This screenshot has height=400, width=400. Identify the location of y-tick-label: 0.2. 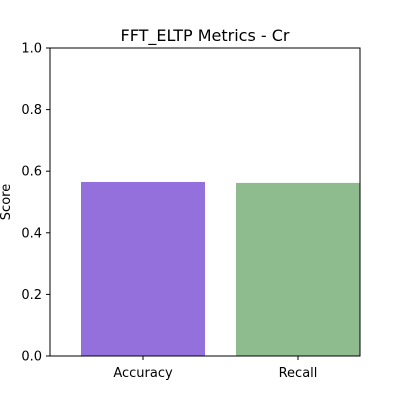
(31, 295).